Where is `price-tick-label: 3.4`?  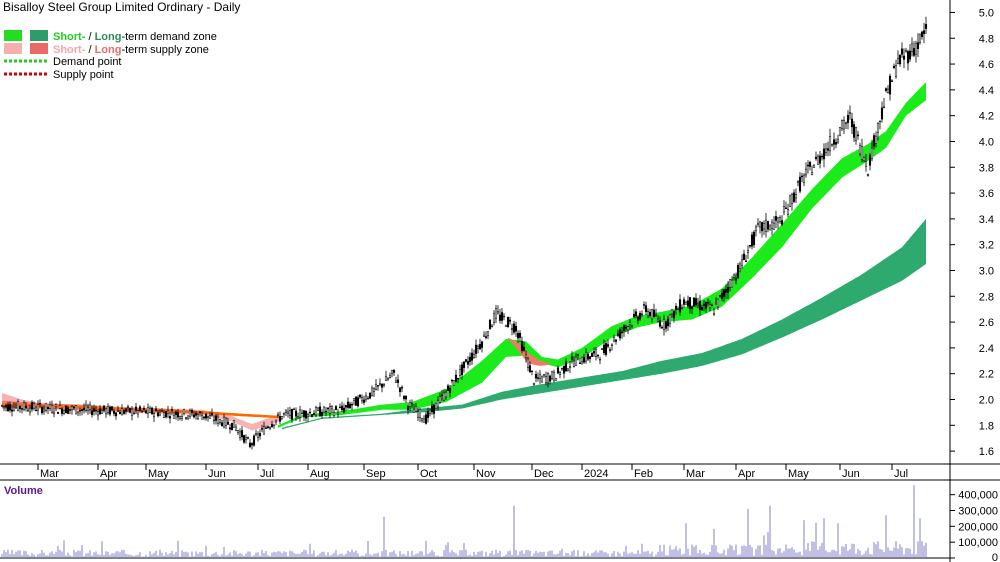 price-tick-label: 3.4 is located at coordinates (986, 220).